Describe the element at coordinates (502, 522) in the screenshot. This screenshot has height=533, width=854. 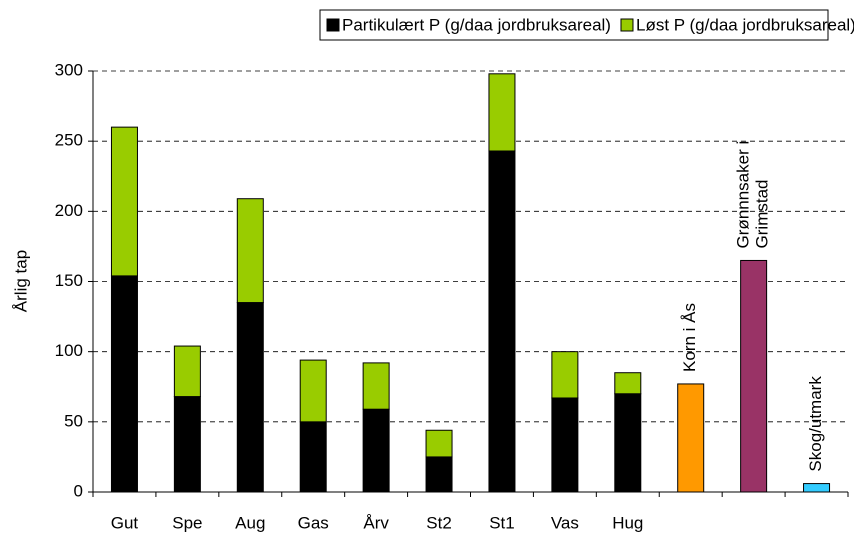
I see `x-tick-label: St1` at that location.